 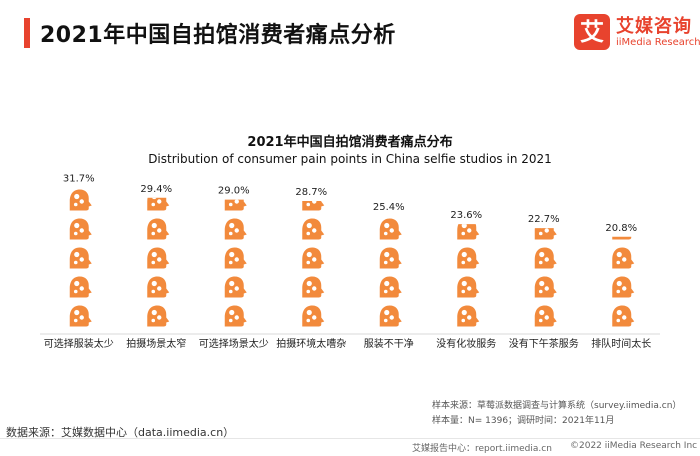 I want to click on page-title: 2021年中国自拍馆消费者痛点分析, so click(x=218, y=35).